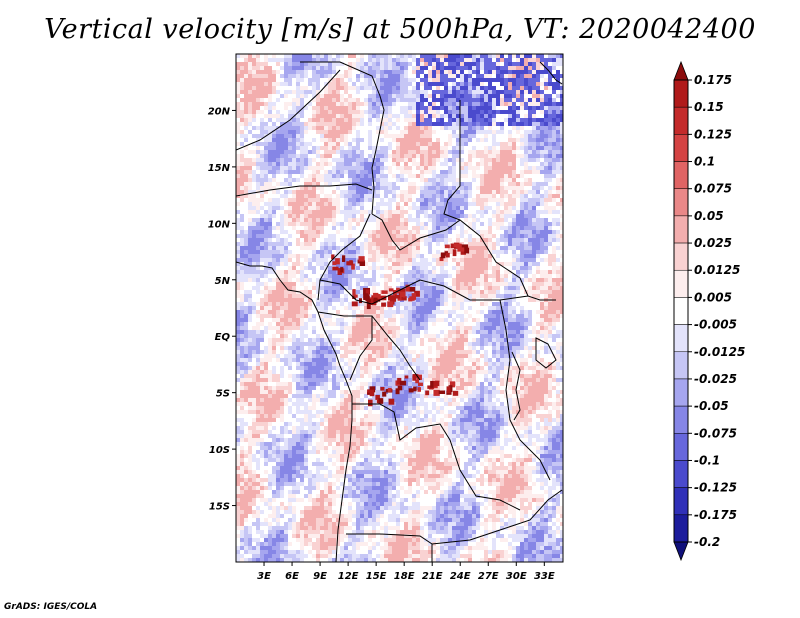 The image size is (800, 618). Describe the element at coordinates (223, 281) in the screenshot. I see `y-tick-label: 5N` at that location.